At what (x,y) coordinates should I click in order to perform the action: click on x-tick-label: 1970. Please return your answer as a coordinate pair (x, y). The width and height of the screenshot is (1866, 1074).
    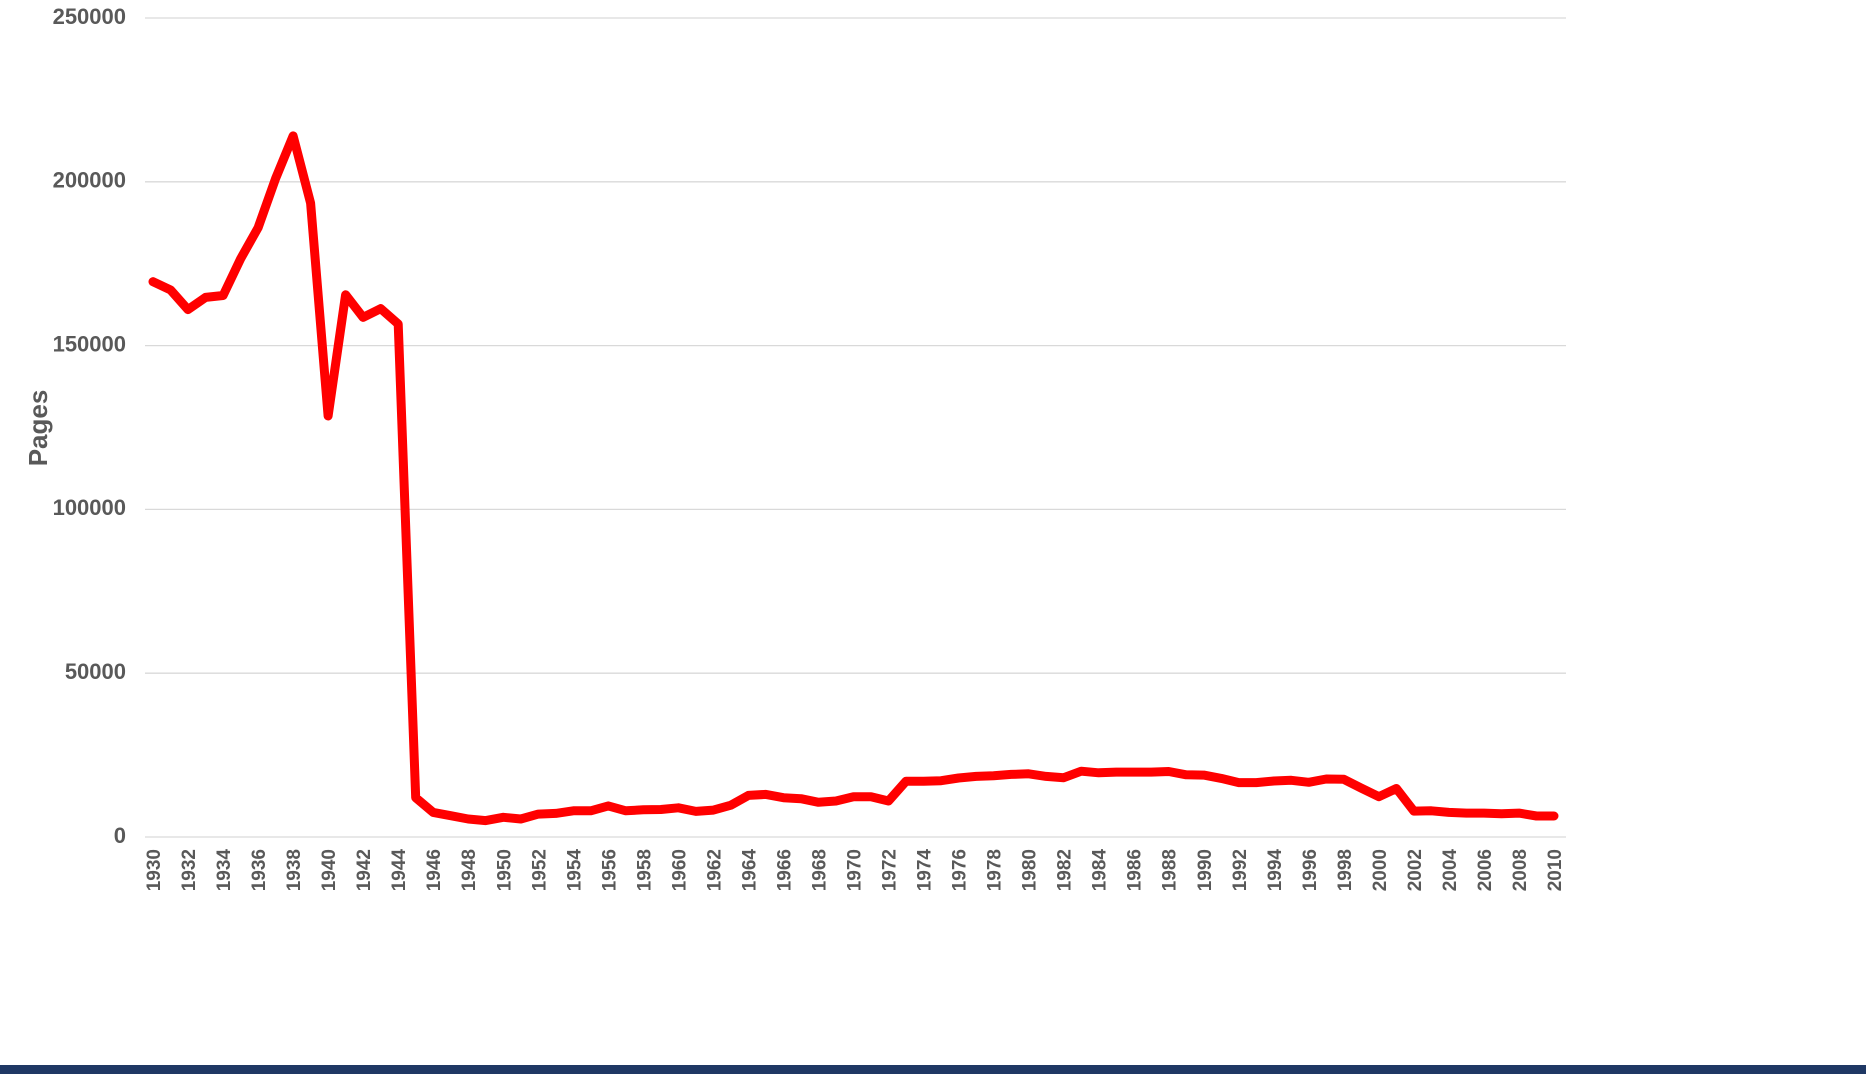
    Looking at the image, I should click on (855, 870).